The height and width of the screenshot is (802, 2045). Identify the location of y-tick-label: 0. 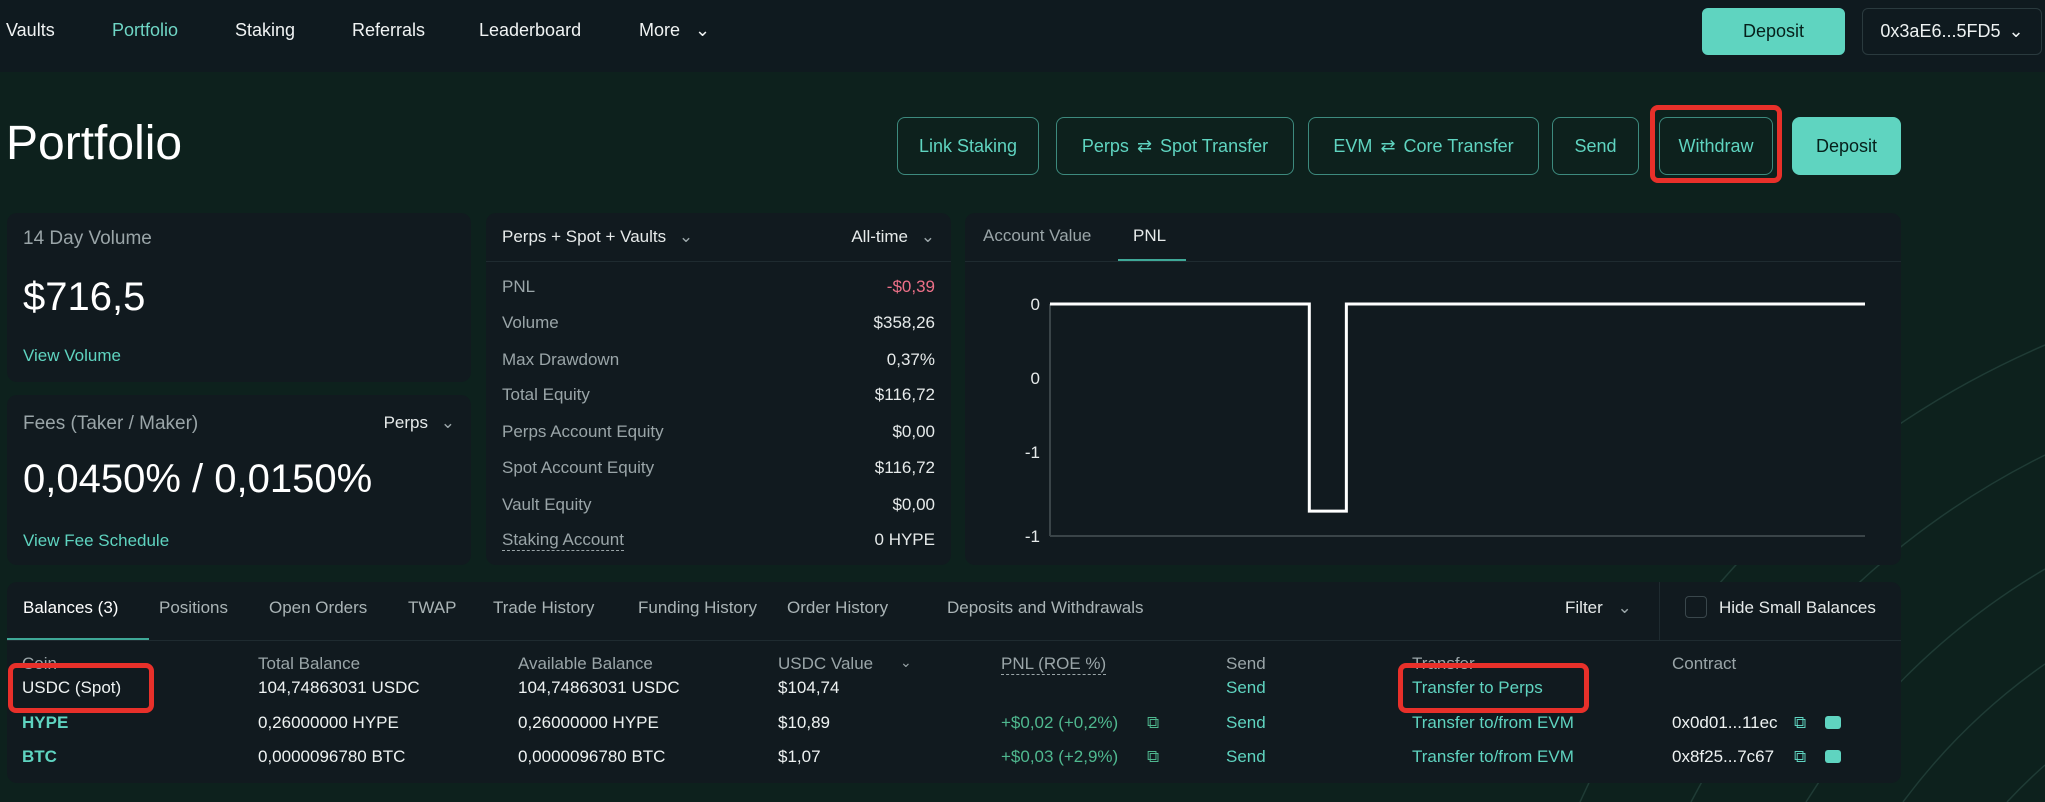
(1035, 378).